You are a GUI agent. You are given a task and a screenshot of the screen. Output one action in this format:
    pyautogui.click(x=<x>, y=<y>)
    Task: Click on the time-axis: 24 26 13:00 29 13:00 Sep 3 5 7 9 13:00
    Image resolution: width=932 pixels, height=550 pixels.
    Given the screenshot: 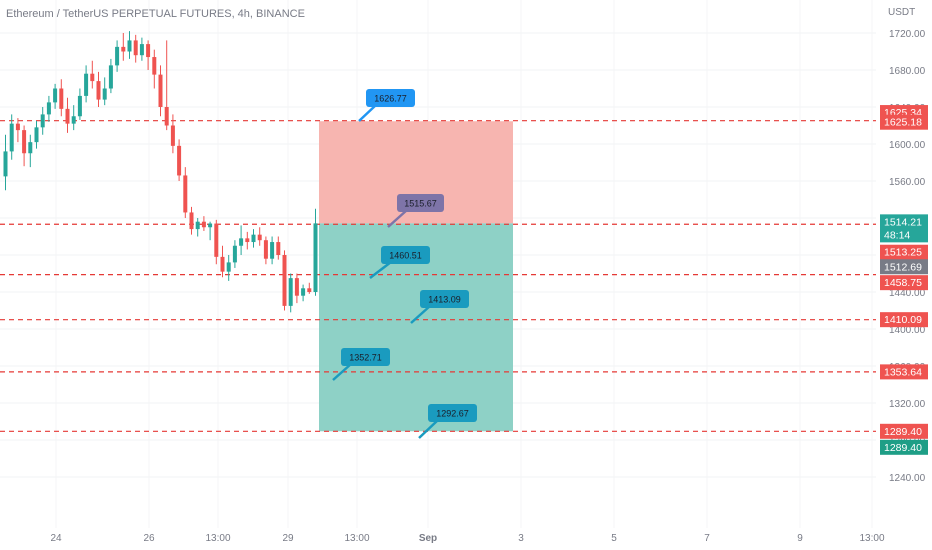 What is the action you would take?
    pyautogui.click(x=467, y=538)
    